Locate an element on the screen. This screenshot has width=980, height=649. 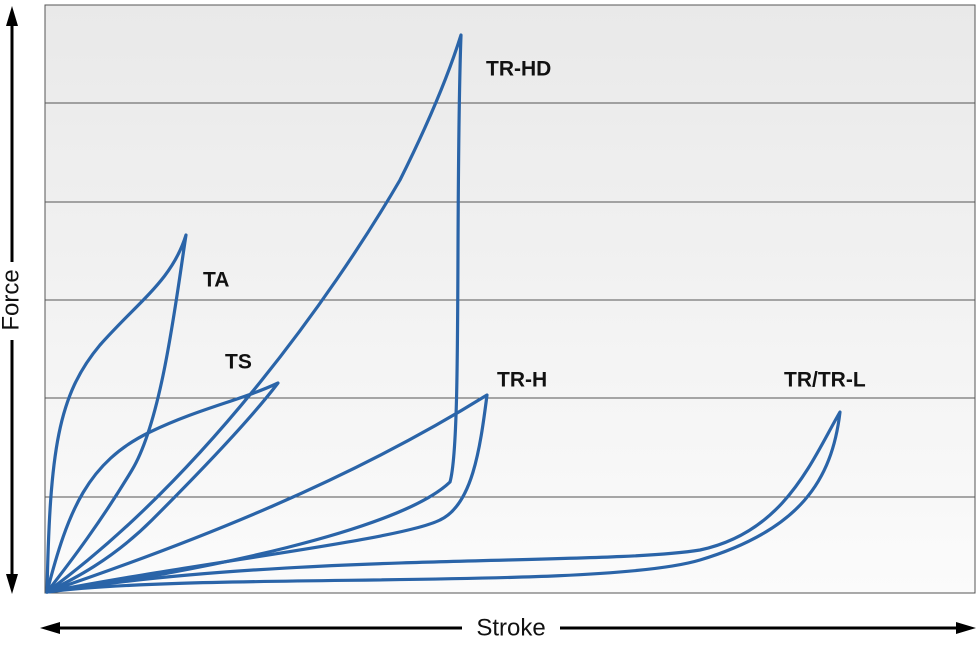
curve-label: TS is located at coordinates (238, 362).